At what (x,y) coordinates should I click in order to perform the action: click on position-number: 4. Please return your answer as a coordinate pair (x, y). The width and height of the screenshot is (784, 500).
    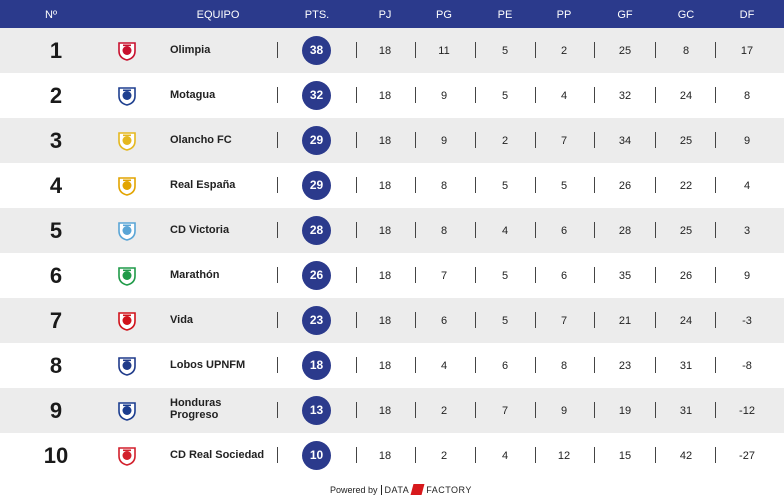
    Looking at the image, I should click on (56, 185).